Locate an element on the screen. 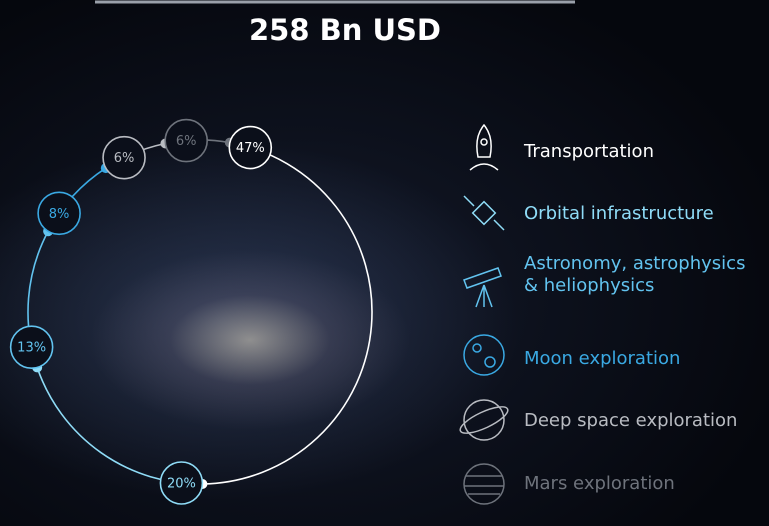  value-label: 13% is located at coordinates (31, 348).